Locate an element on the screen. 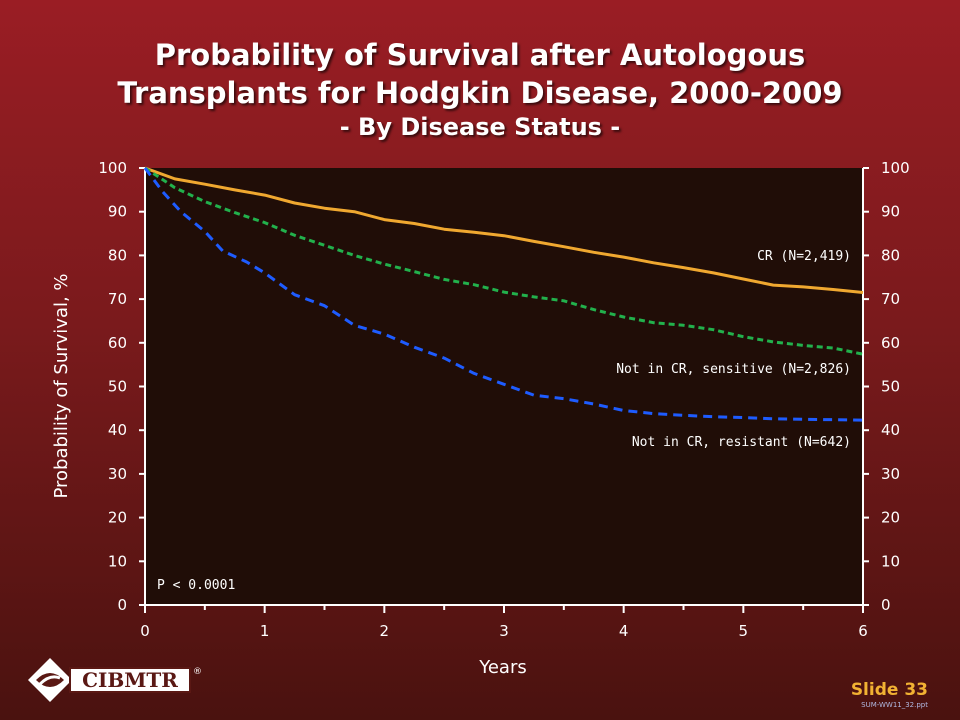 The image size is (960, 720). y-tick-label-right: 80 is located at coordinates (890, 255).